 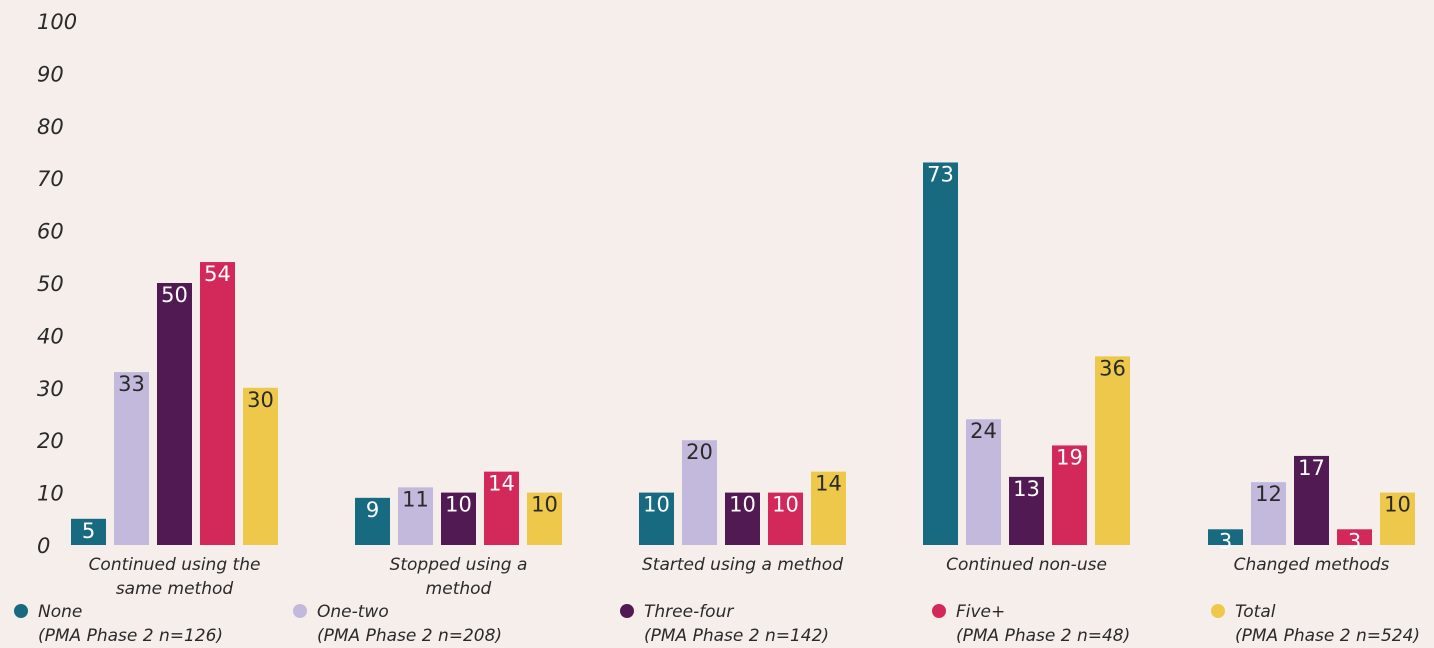 I want to click on legend-sublabel: (PMA Phase 2 n=48), so click(x=1043, y=636).